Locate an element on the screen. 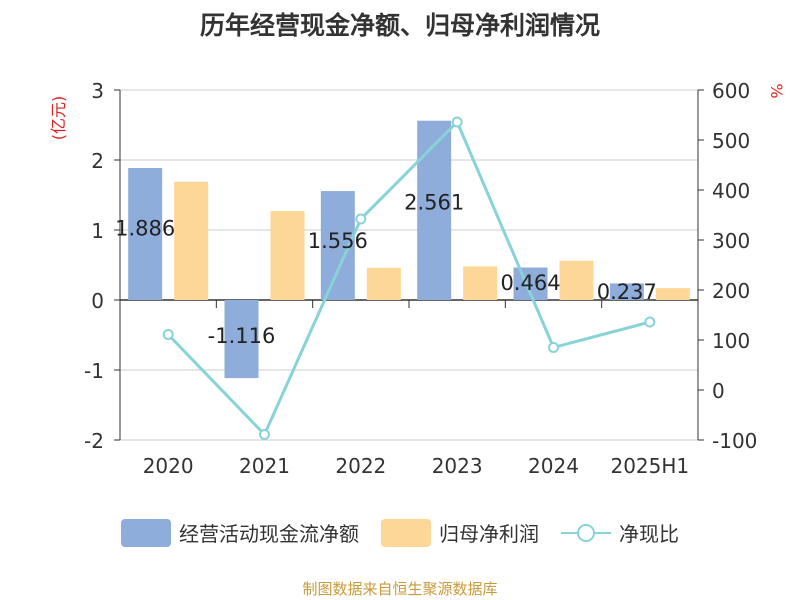  x-tick-label: 2022 is located at coordinates (360, 466).